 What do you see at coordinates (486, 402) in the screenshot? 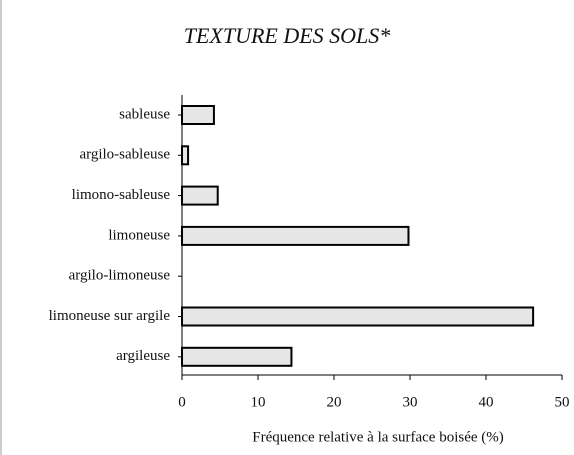
I see `x-tick-label: 40` at bounding box center [486, 402].